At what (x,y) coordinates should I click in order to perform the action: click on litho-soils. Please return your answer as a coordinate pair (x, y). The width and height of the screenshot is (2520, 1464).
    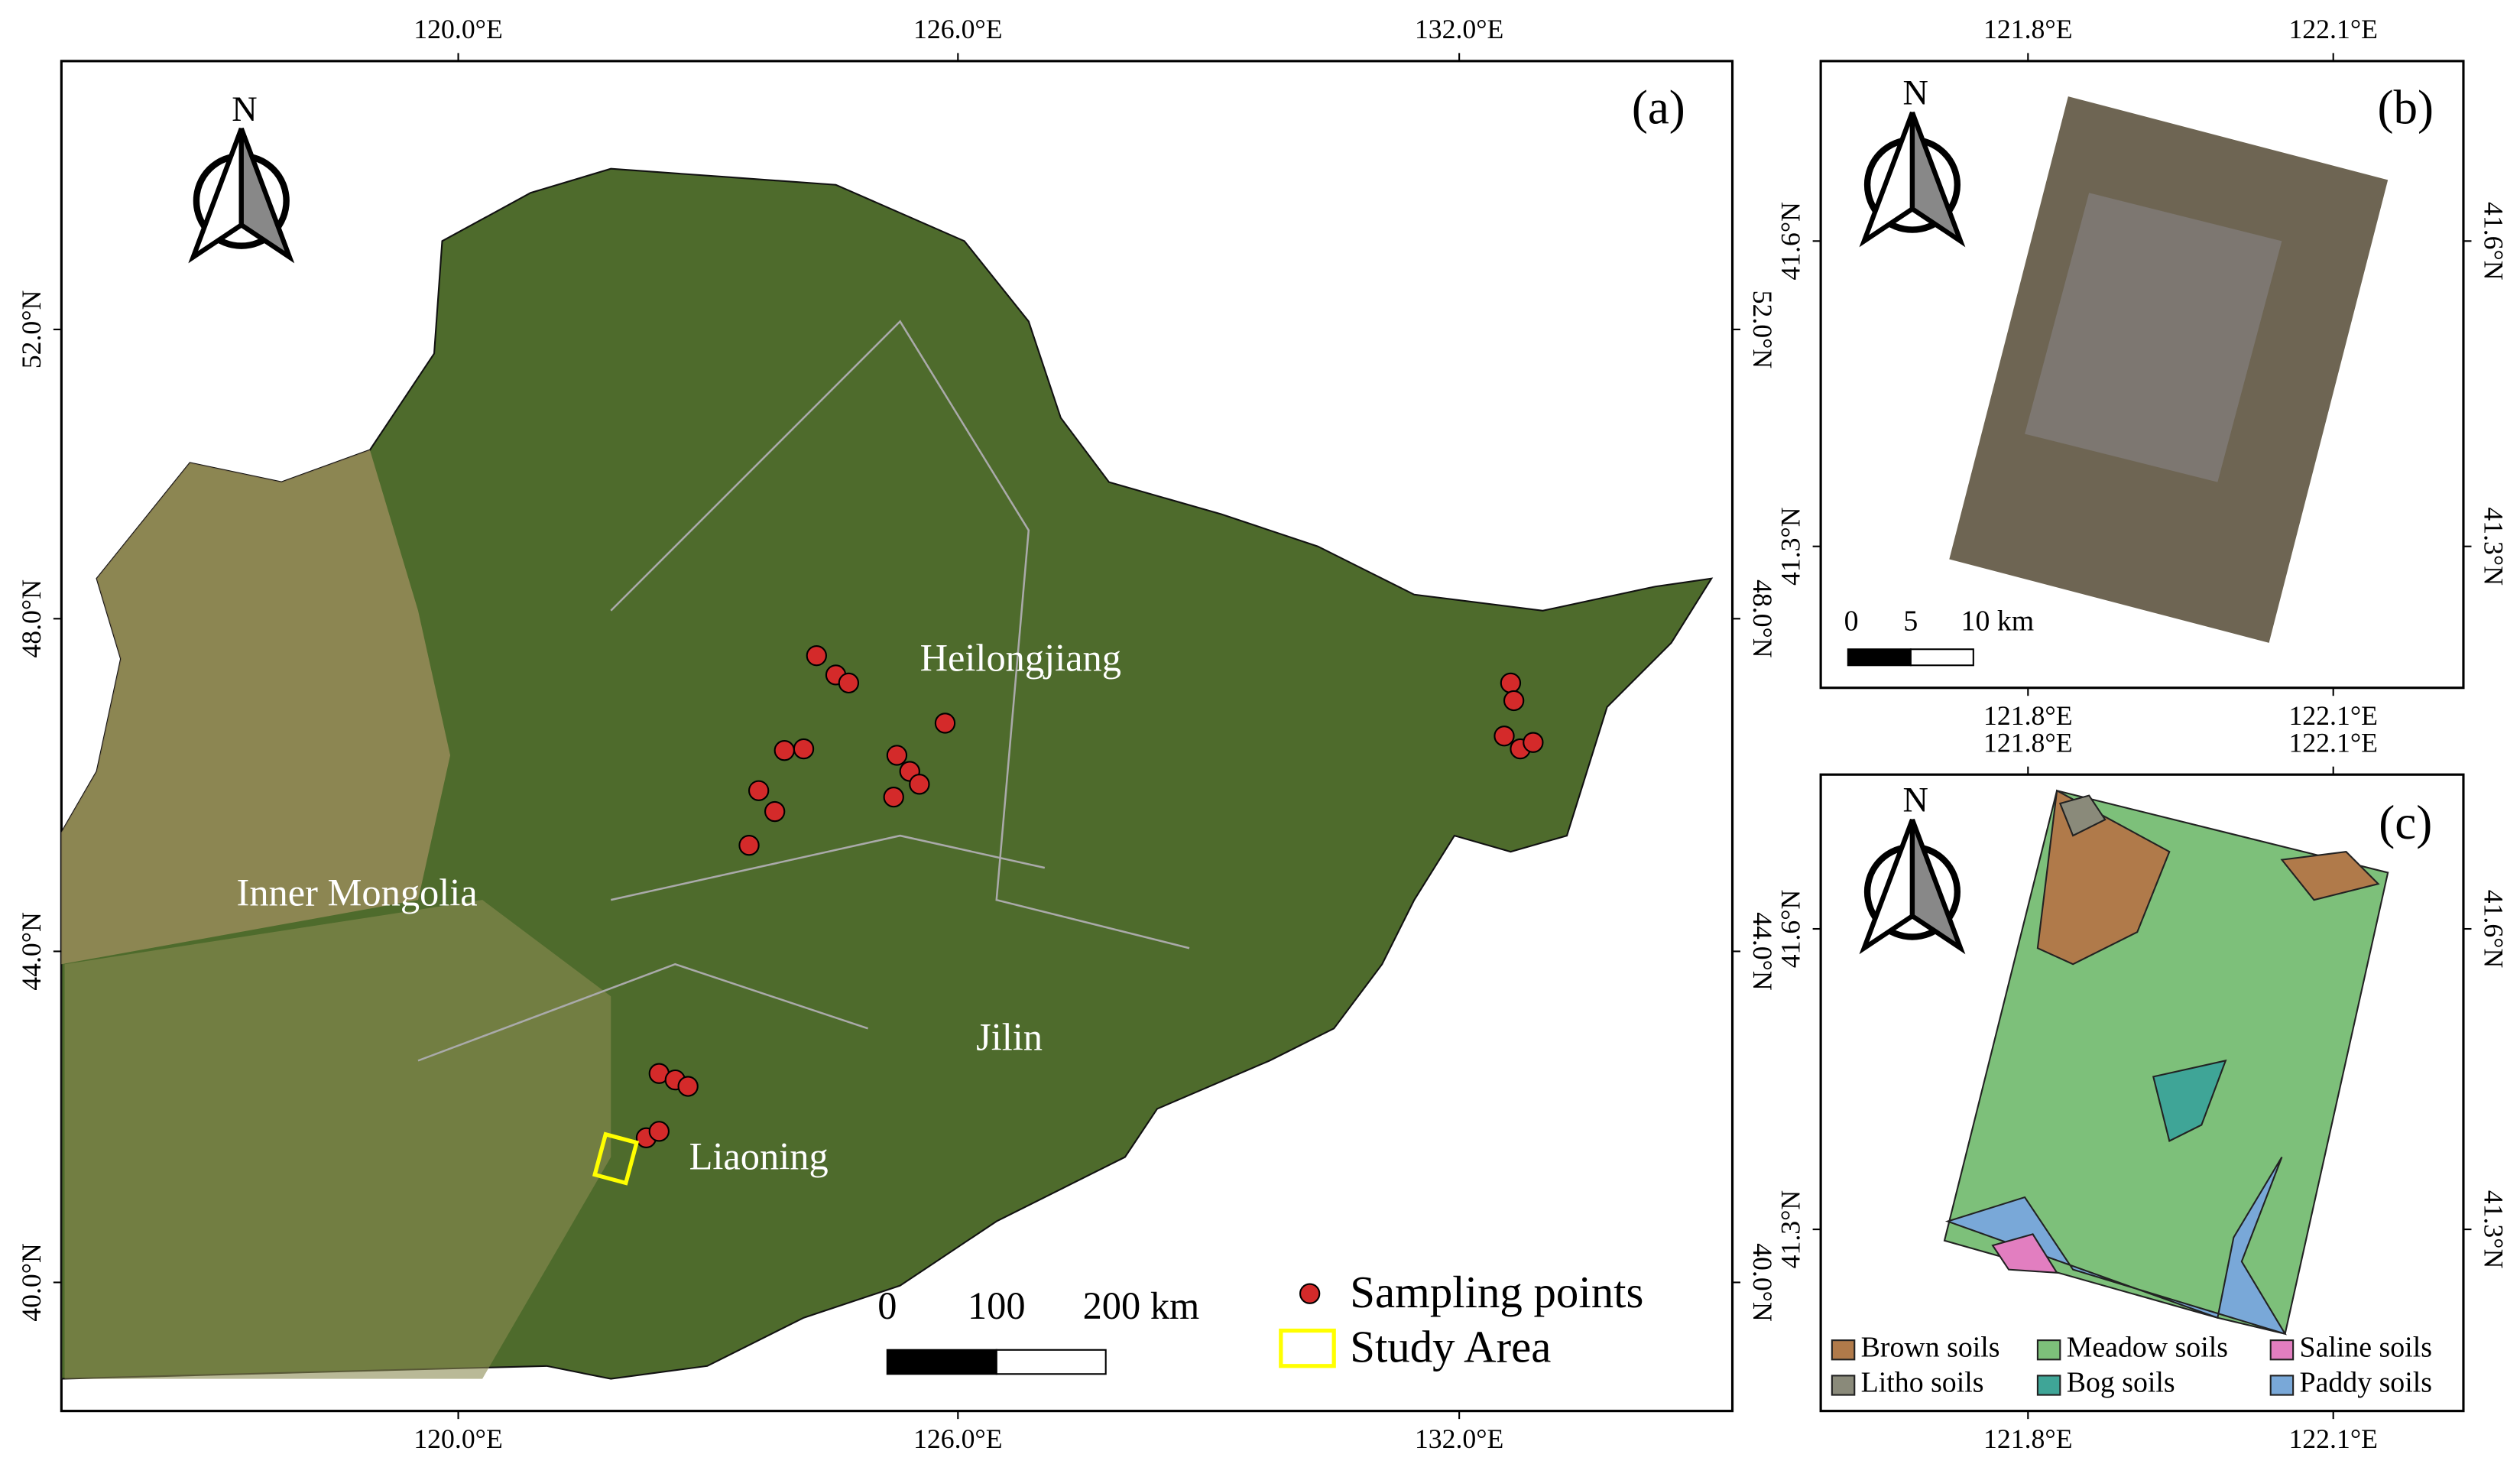
    Looking at the image, I should click on (2082, 815).